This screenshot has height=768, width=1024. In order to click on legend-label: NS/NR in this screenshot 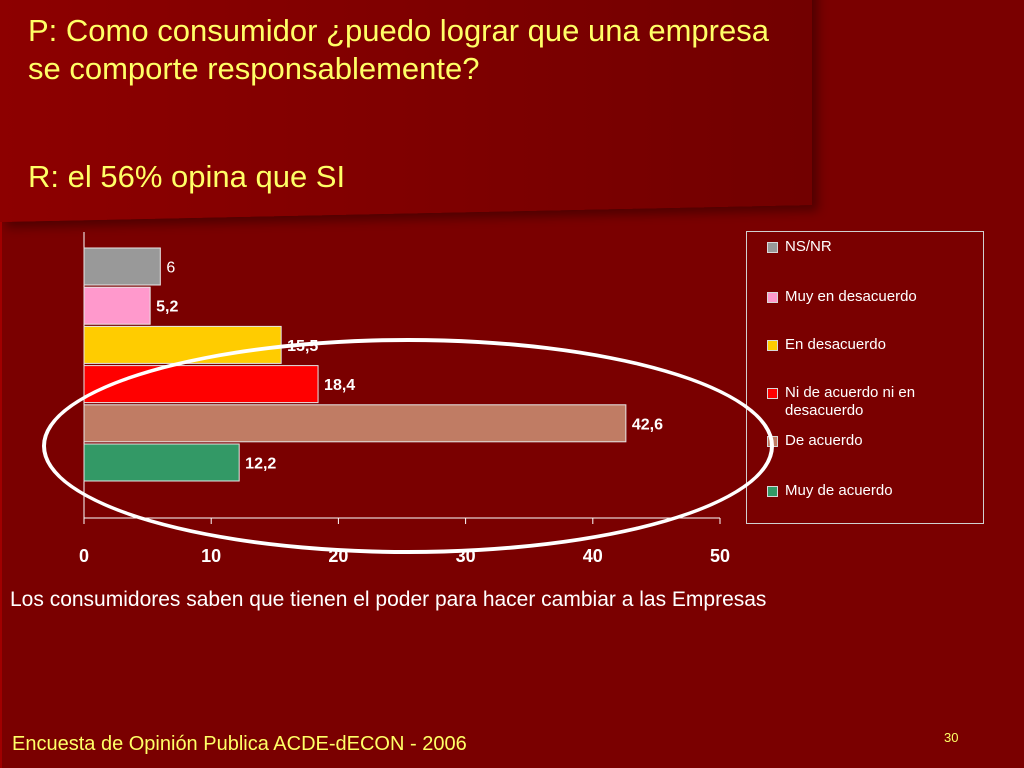, I will do `click(808, 246)`.